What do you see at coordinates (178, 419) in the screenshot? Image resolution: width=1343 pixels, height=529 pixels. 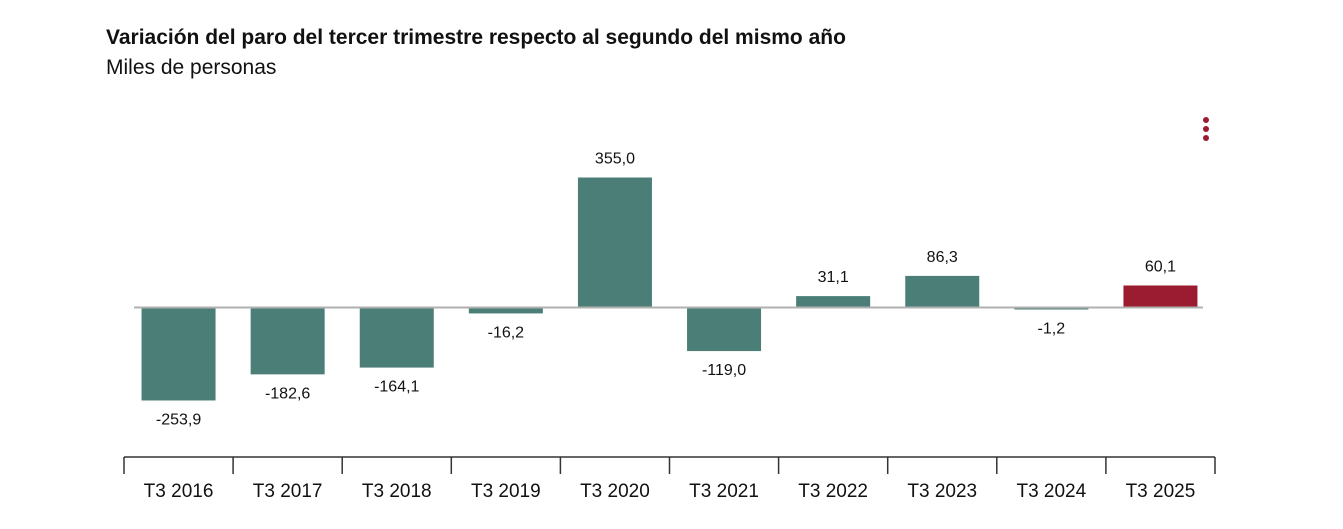 I see `data-label: -253,9` at bounding box center [178, 419].